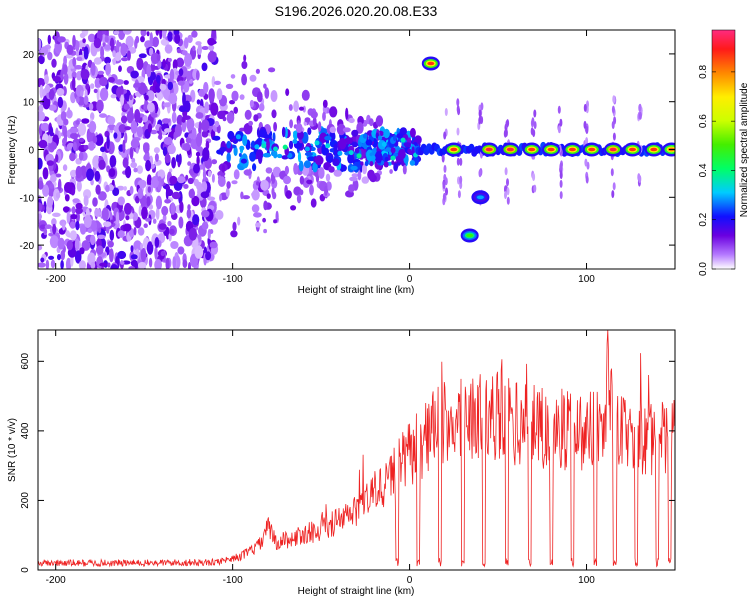 This screenshot has width=750, height=600. I want to click on spectrogram-x-tick-label: -100, so click(233, 279).